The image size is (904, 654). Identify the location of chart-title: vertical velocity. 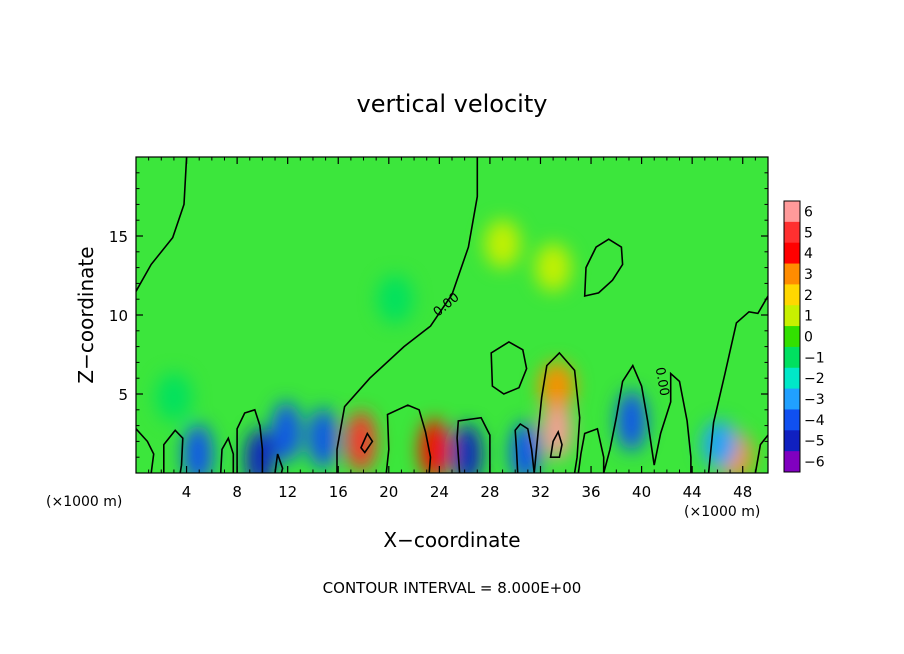
(452, 104).